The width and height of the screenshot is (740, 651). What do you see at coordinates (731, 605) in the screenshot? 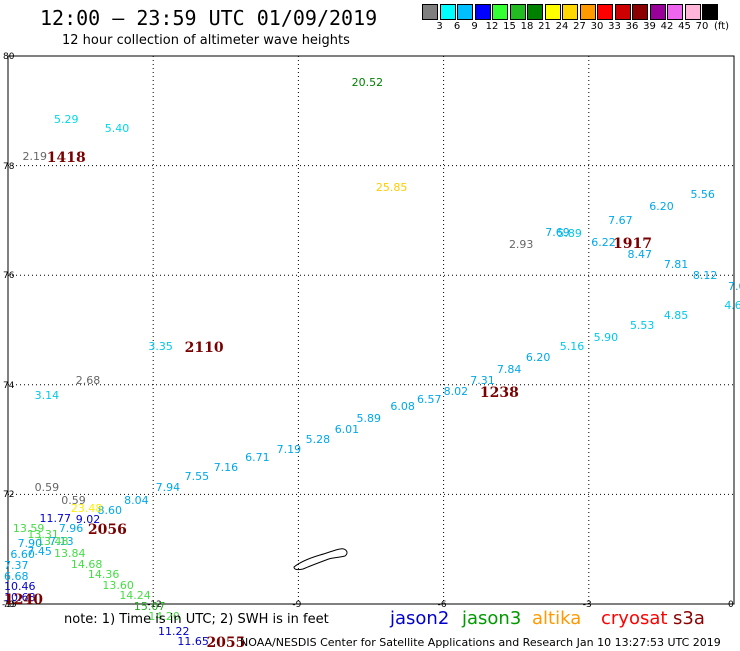
I see `x-tick-label: 0` at bounding box center [731, 605].